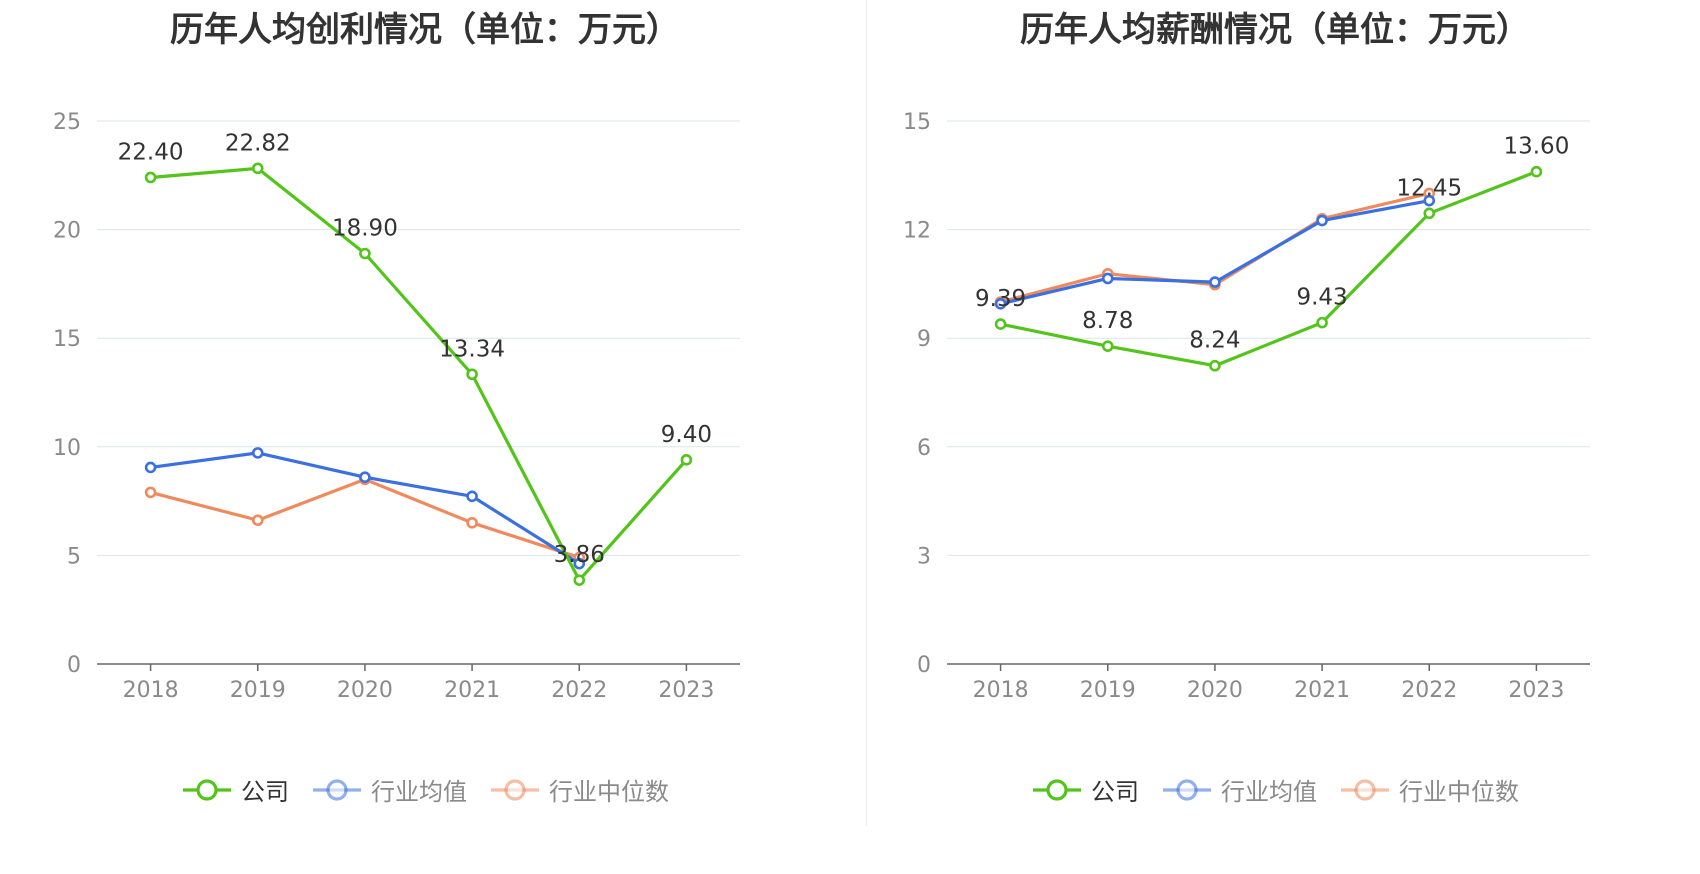 This screenshot has height=874, width=1700. I want to click on legend-profit: 公司 行业均值 行业中位数, so click(425, 789).